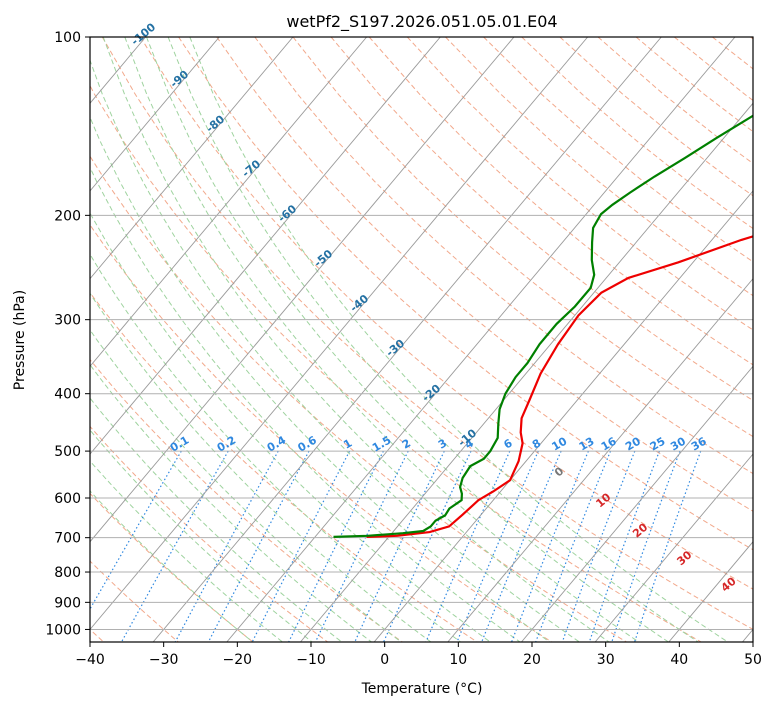 This screenshot has height=708, width=775. I want to click on isotherm-label: -70, so click(252, 168).